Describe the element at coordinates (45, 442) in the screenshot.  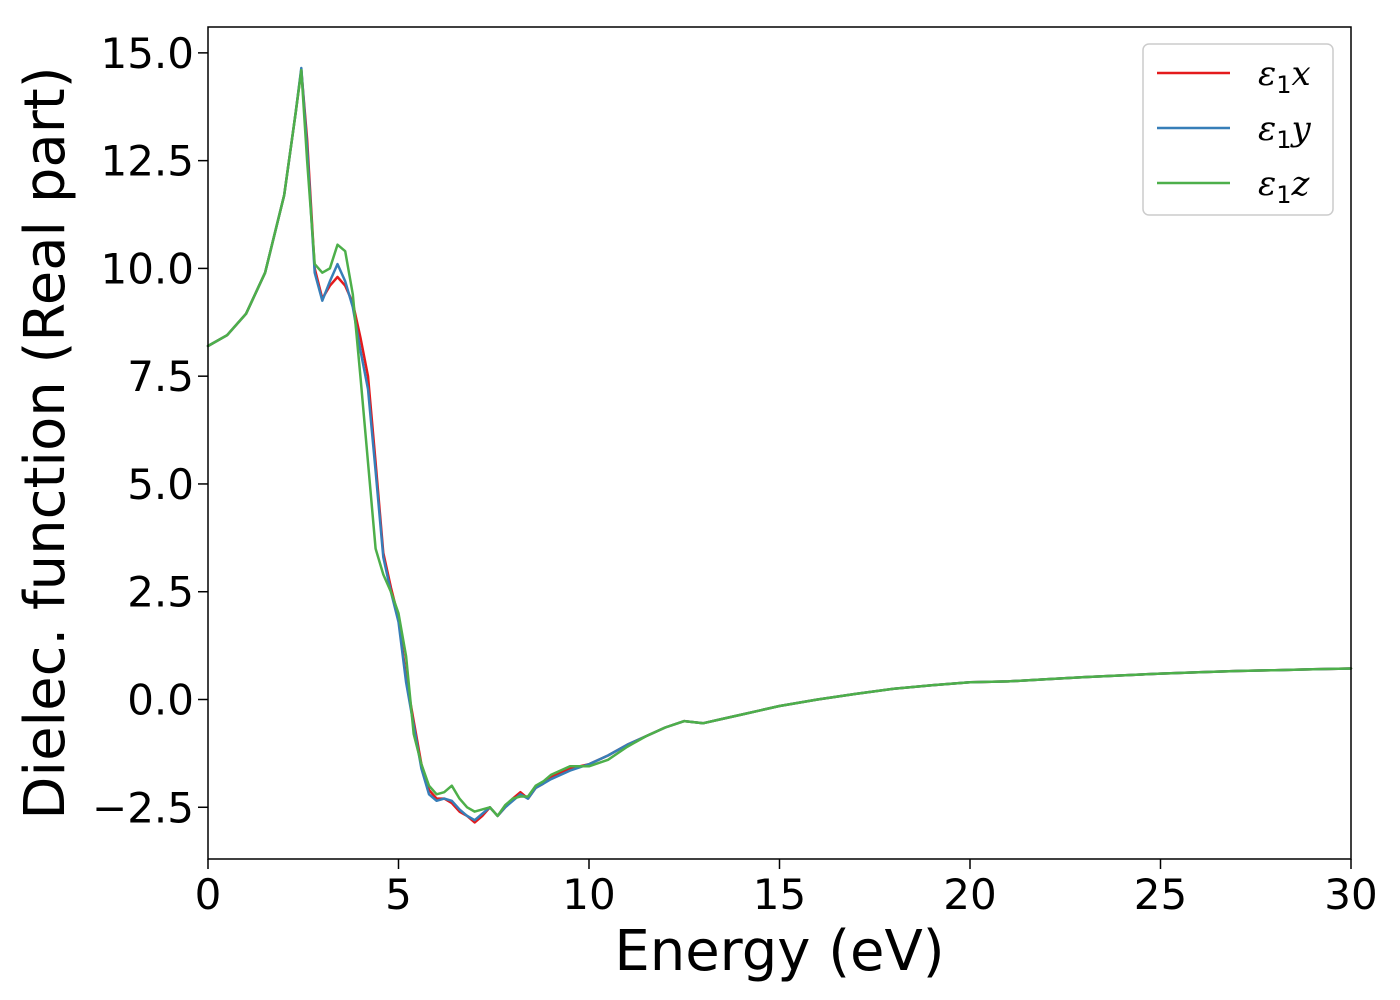
I see `y-axis-title: Dielec. function (Real part)` at that location.